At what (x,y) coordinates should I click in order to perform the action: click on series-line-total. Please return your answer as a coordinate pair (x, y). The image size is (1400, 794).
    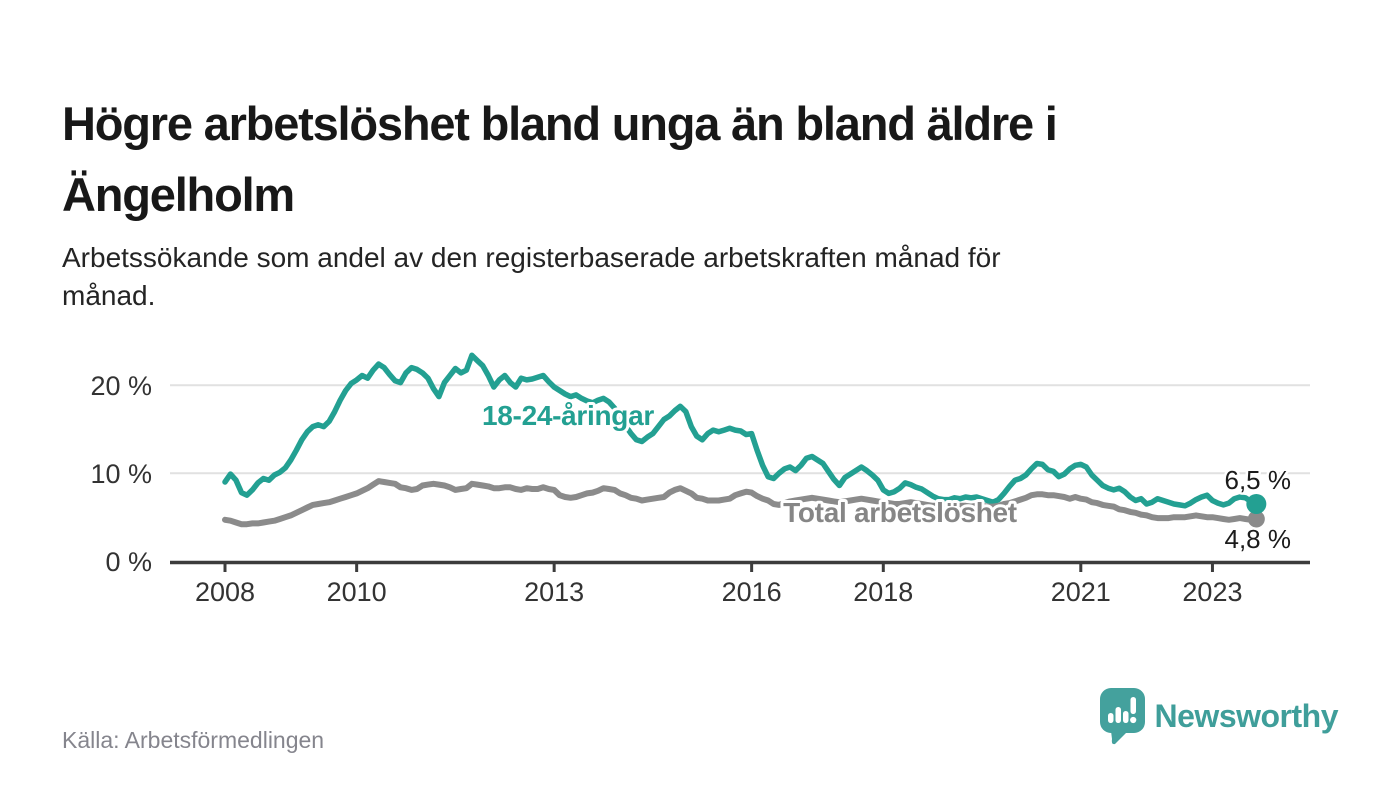
    Looking at the image, I should click on (741, 503).